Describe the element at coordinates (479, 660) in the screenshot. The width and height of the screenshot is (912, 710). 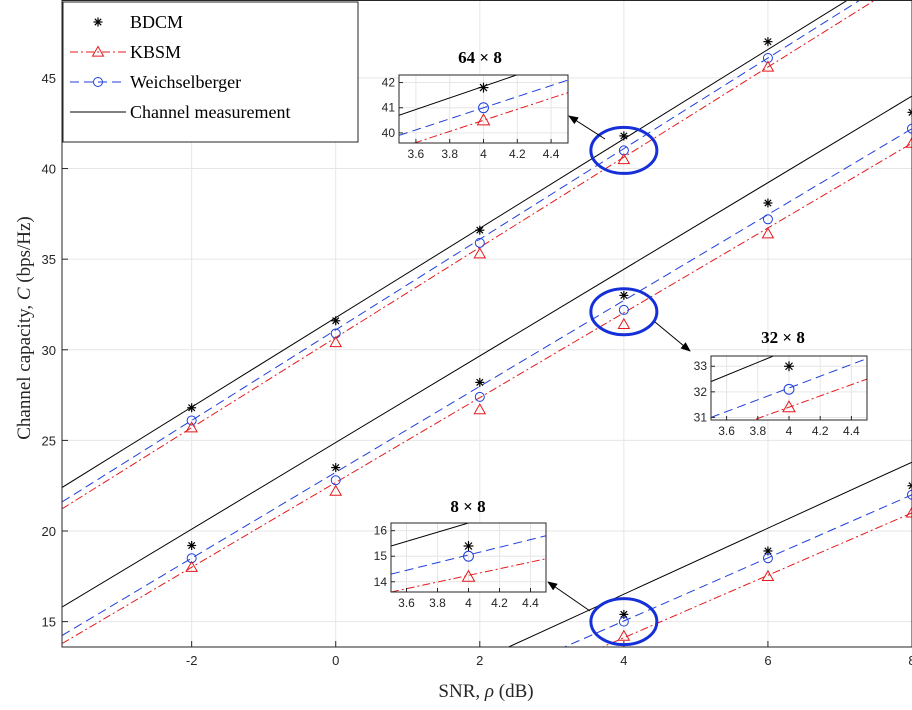
I see `x-tick-label: 2` at that location.